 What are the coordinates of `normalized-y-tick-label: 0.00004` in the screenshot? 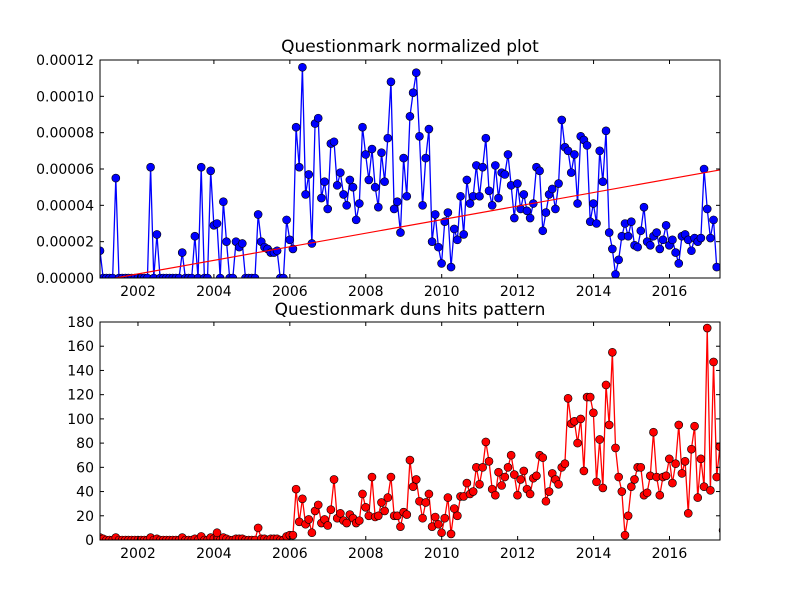 It's located at (65, 206).